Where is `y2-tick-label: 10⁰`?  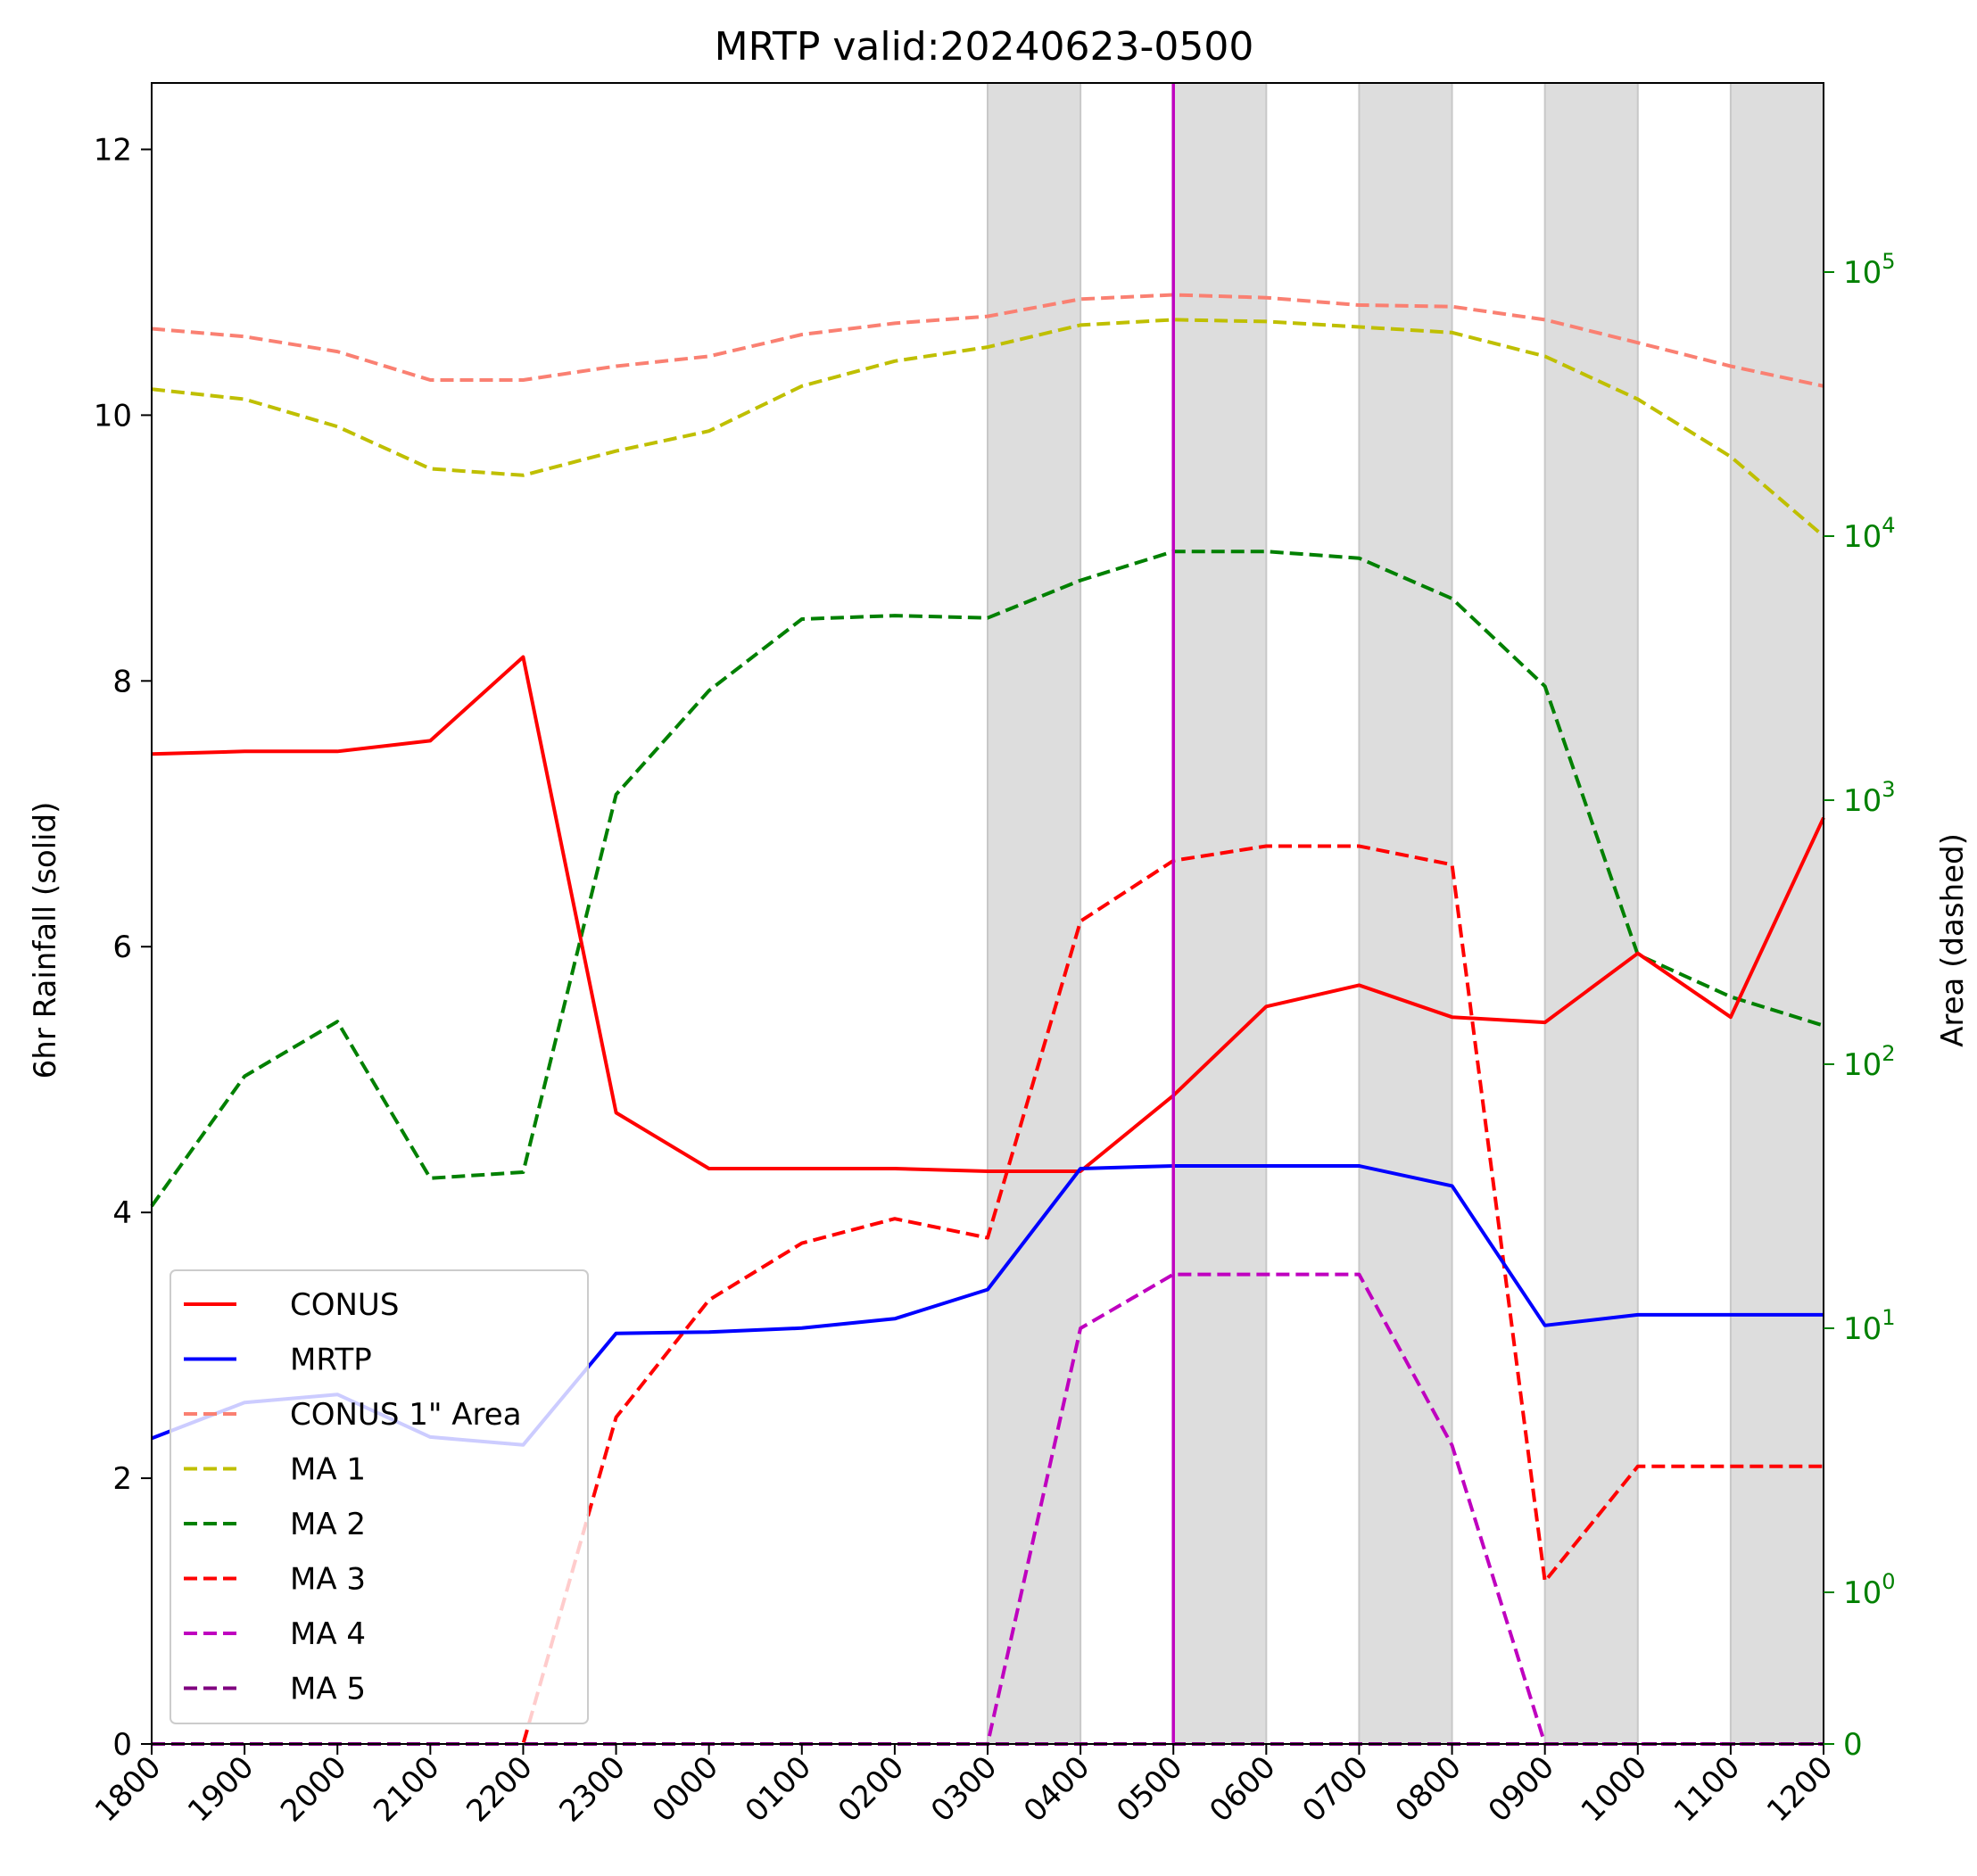 y2-tick-label: 10⁰ is located at coordinates (1869, 1590).